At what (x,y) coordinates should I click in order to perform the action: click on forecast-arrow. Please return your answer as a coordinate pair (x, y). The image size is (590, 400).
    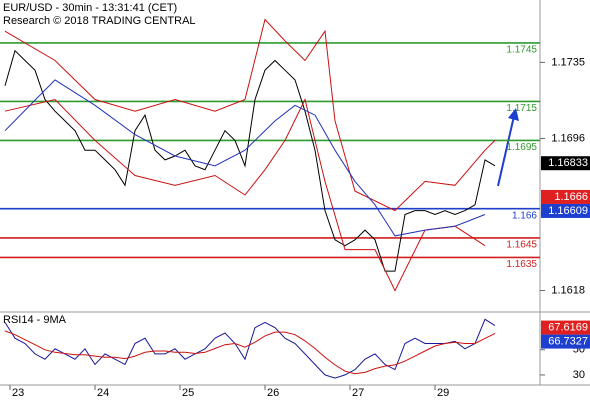
    Looking at the image, I should click on (506, 151).